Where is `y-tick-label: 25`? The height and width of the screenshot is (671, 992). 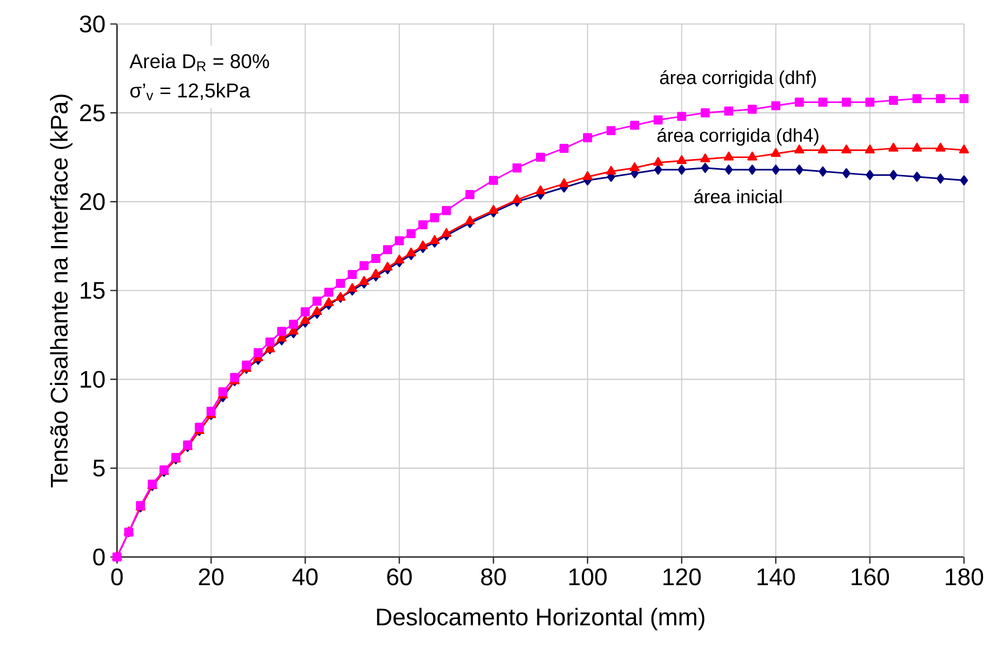 y-tick-label: 25 is located at coordinates (92, 113).